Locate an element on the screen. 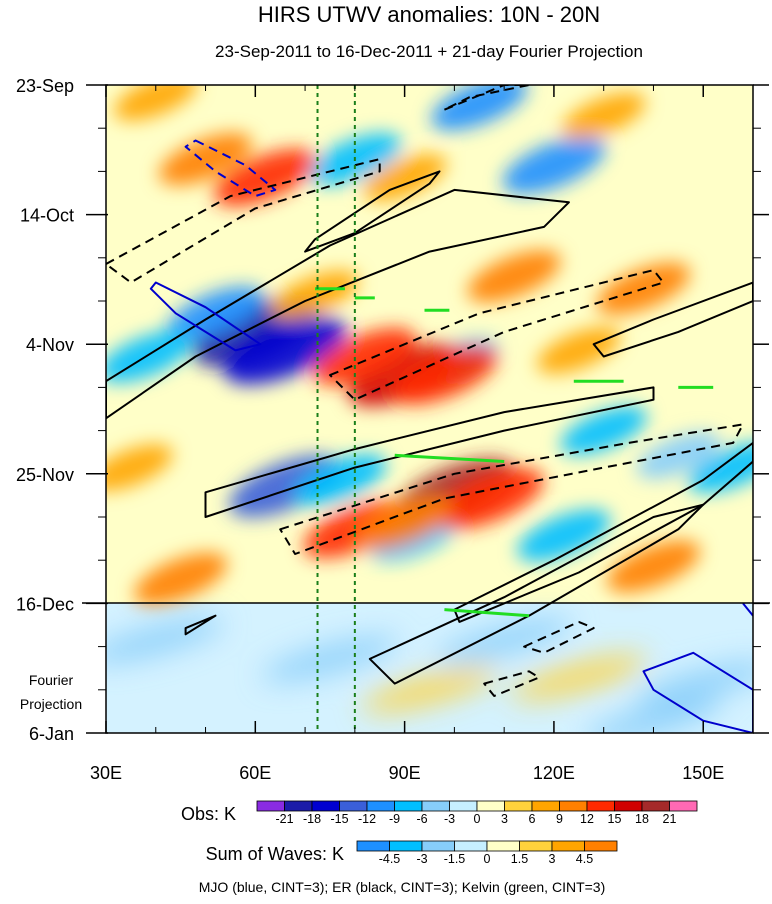  x-tick-label: 90E is located at coordinates (405, 773).